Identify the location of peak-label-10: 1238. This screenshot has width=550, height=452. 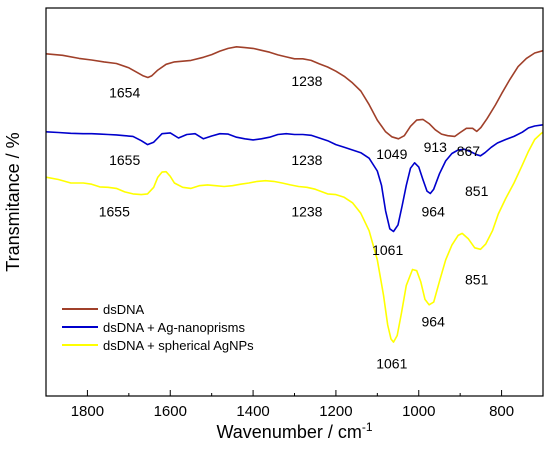
(306, 212).